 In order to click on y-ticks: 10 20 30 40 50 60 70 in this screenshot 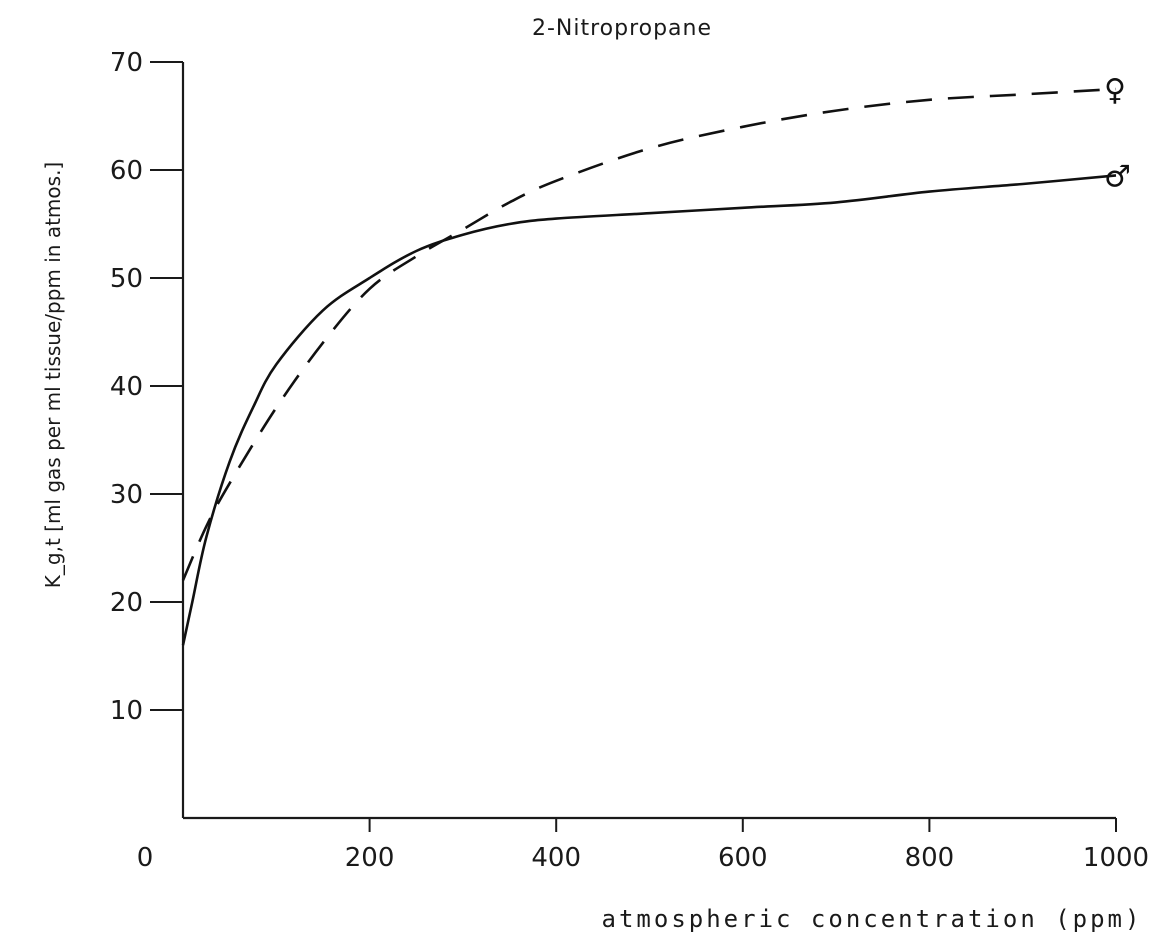, I will do `click(146, 387)`.